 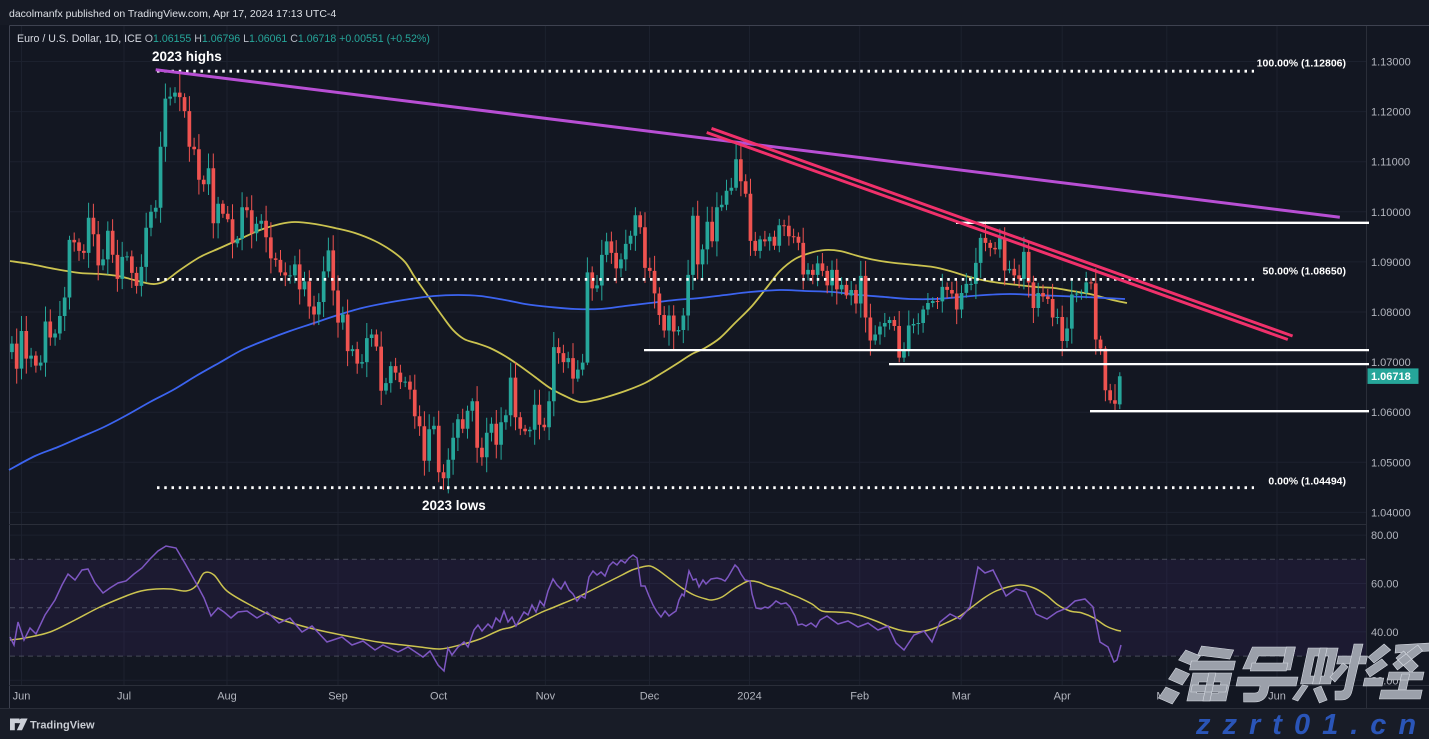 I want to click on svg-text: Feb, so click(x=859, y=697).